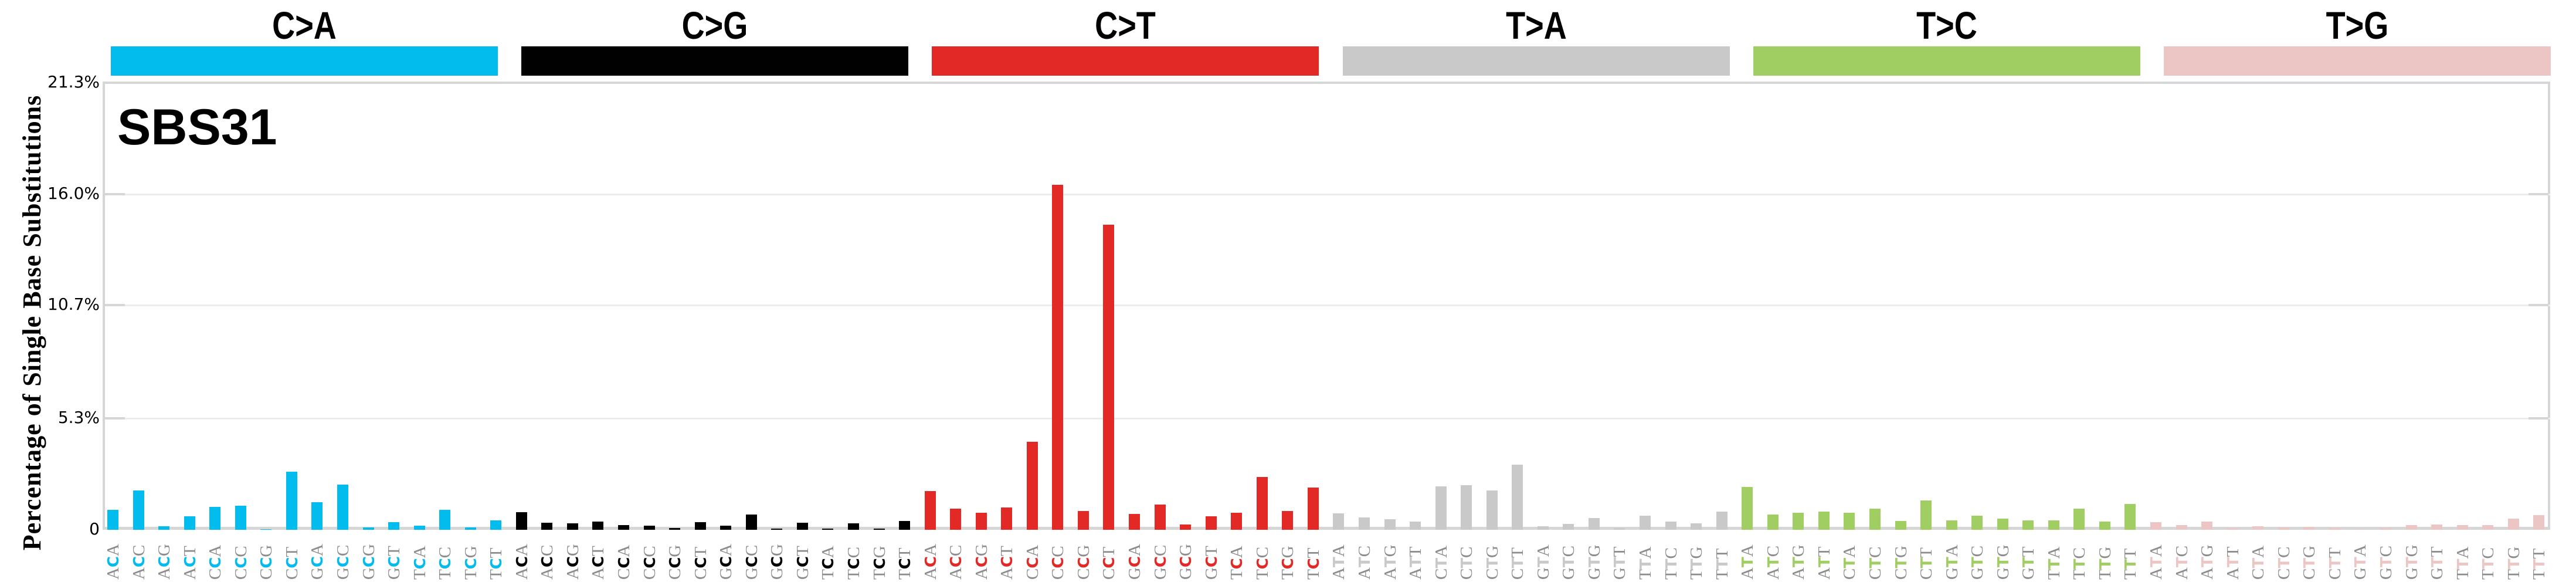 The image size is (2576, 582). I want to click on bar-T>C-ATA, so click(1747, 508).